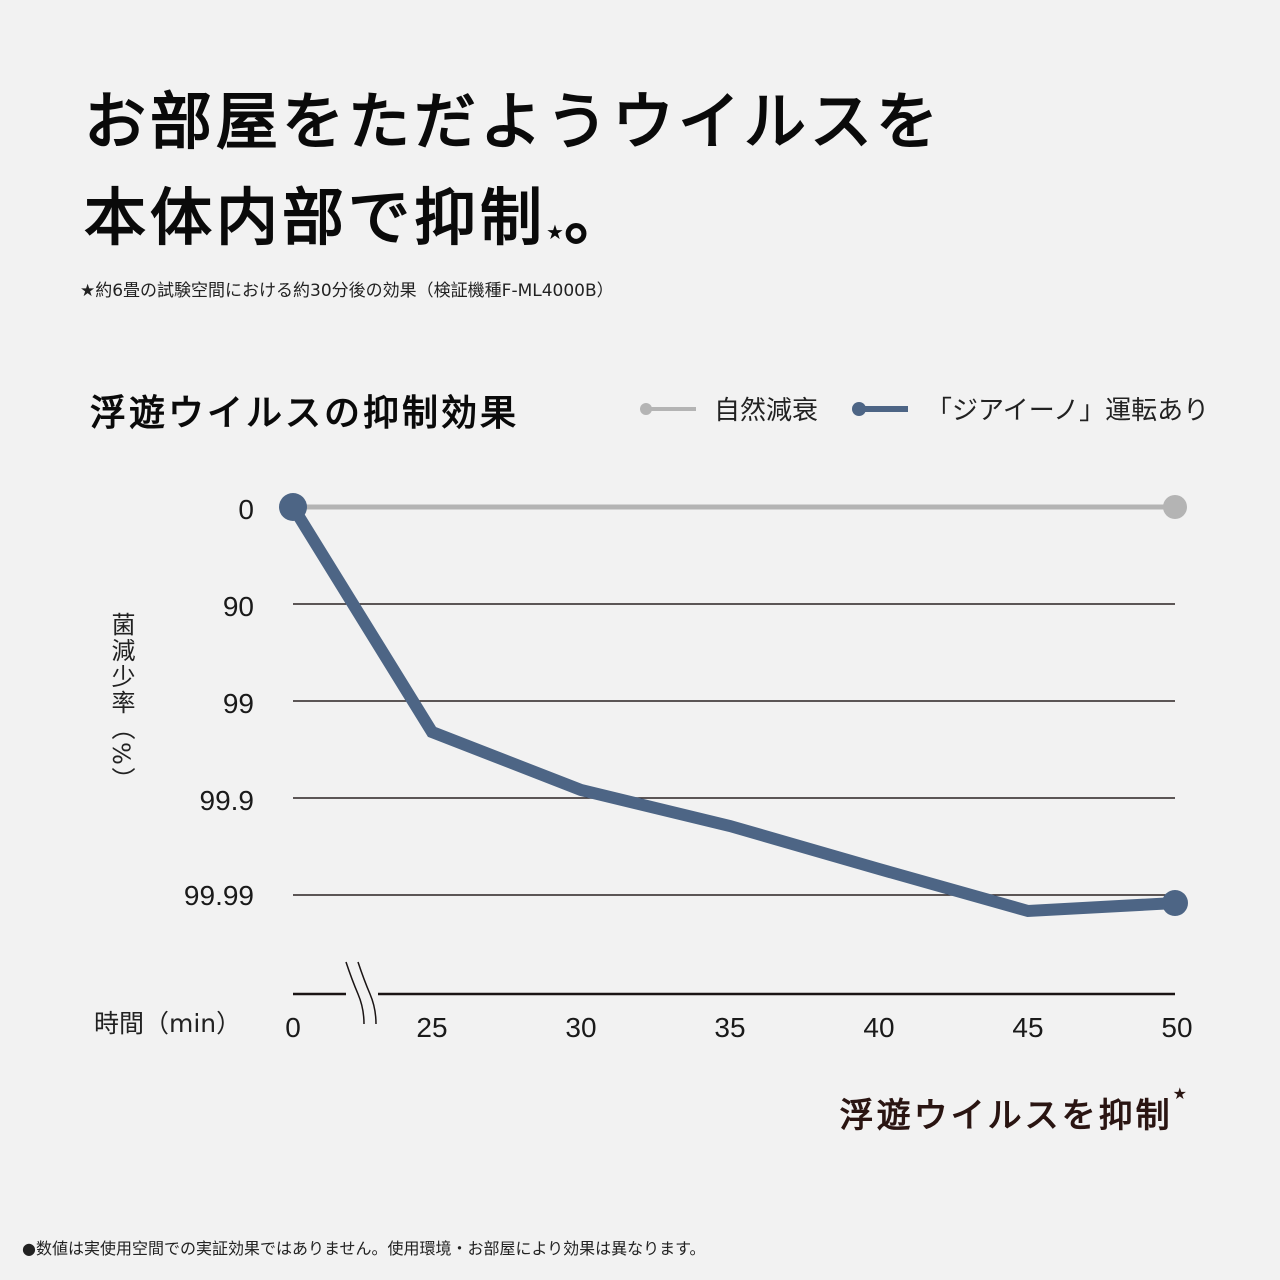  Describe the element at coordinates (740, 507) in the screenshot. I see `series-natural-decay` at that location.